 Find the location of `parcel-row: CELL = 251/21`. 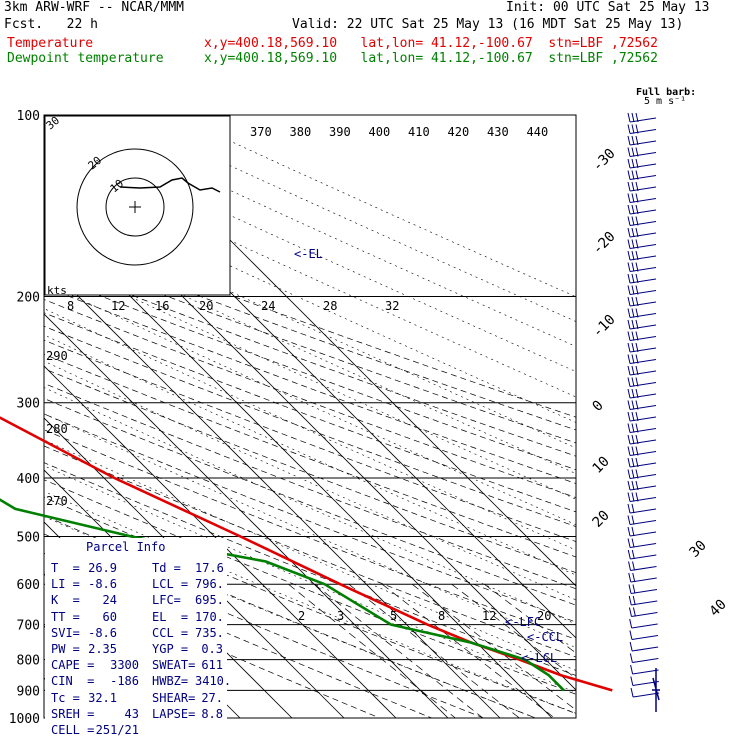

parcel-row: CELL = 251/21 is located at coordinates (136, 730).